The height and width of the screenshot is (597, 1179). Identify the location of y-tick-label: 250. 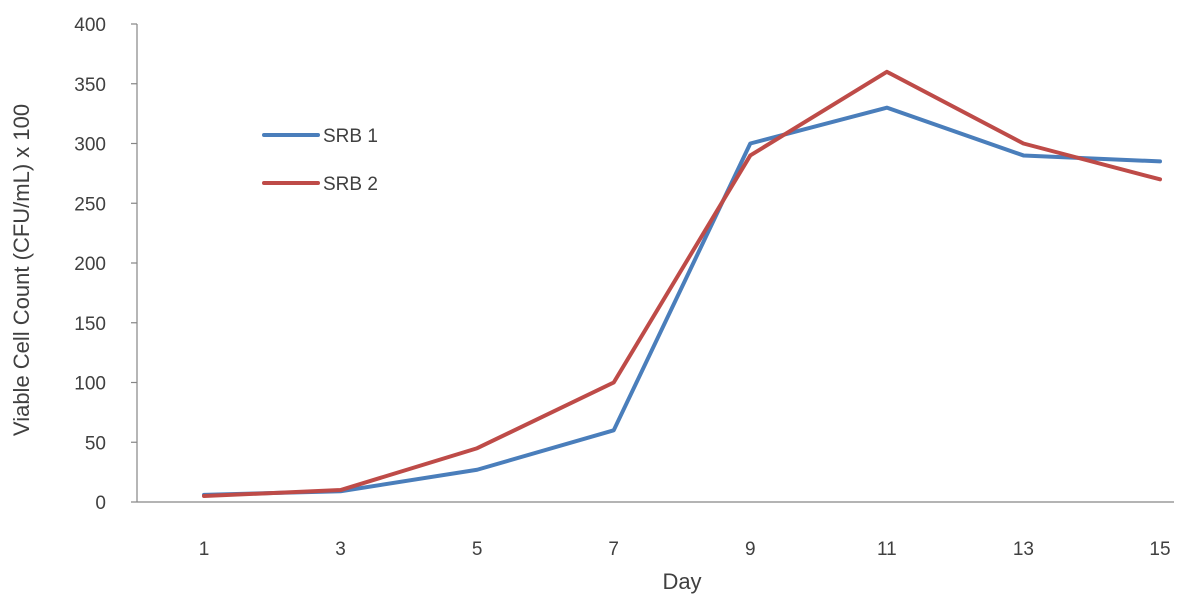
(90, 204).